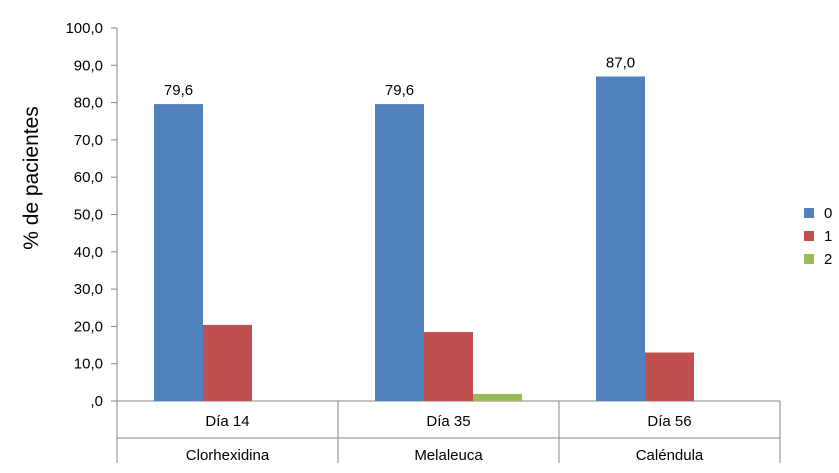 This screenshot has height=473, width=839. I want to click on x-tick-label-day: Día 56, so click(669, 421).